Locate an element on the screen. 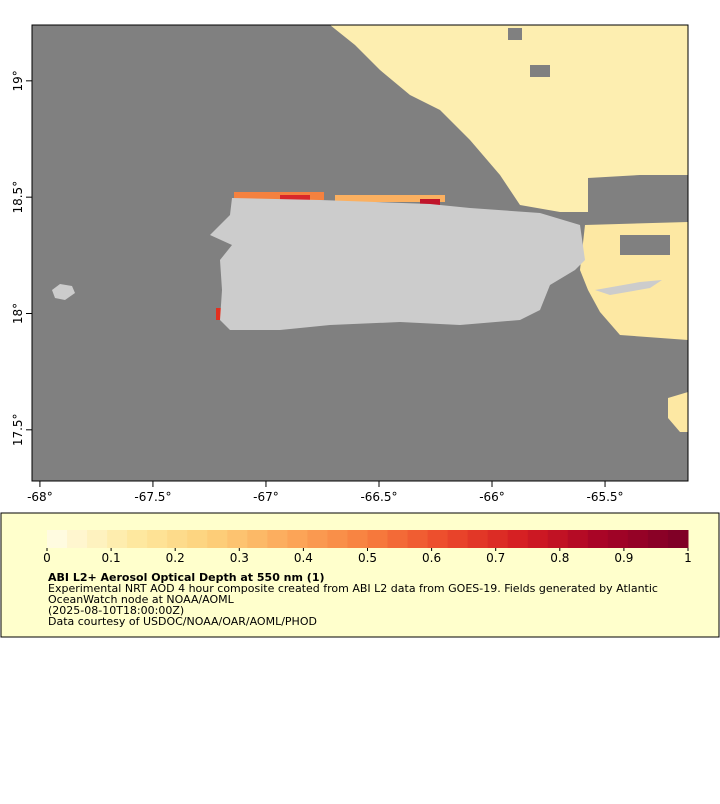 The width and height of the screenshot is (720, 804). colorbar-tick-label: 0.7 is located at coordinates (495, 558).